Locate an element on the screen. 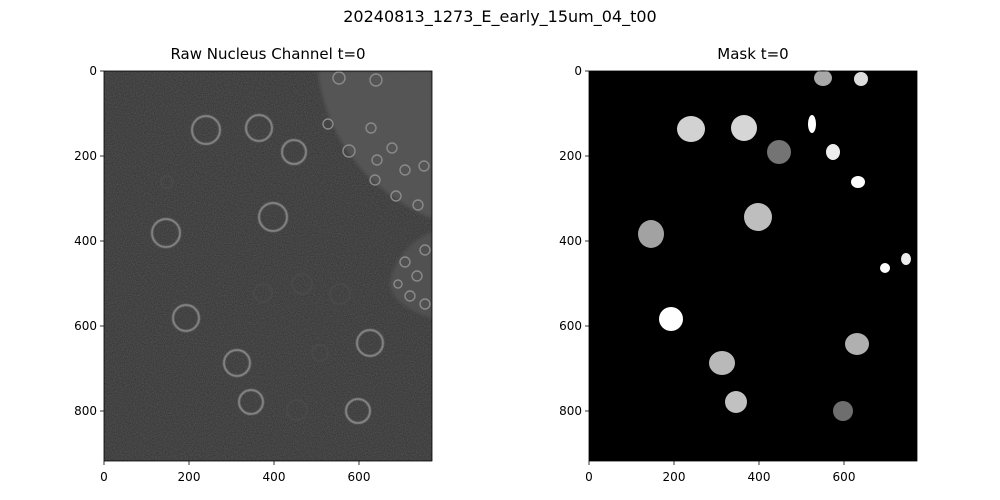 This screenshot has height=500, width=1000. raw-xtick-1: 200 is located at coordinates (189, 477).